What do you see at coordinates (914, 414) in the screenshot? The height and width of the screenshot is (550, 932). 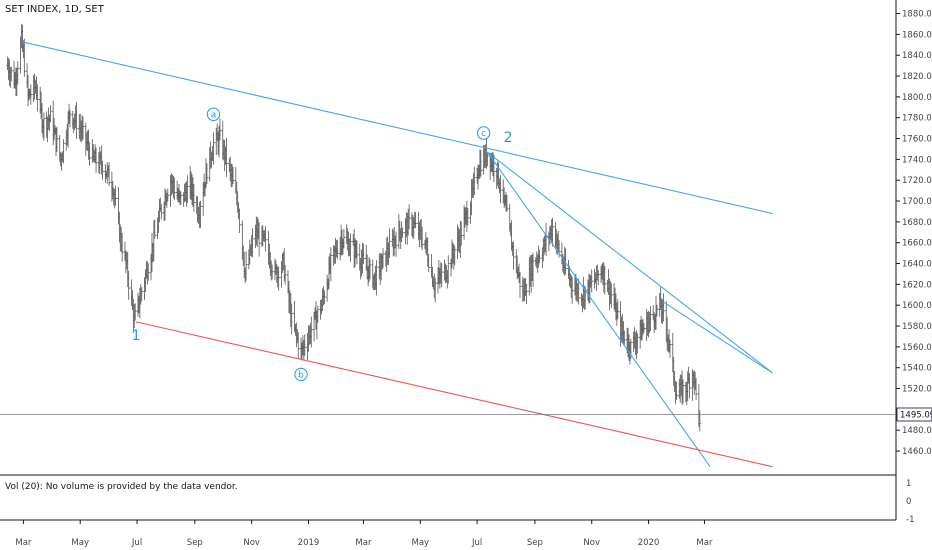 I see `last-price-badge` at bounding box center [914, 414].